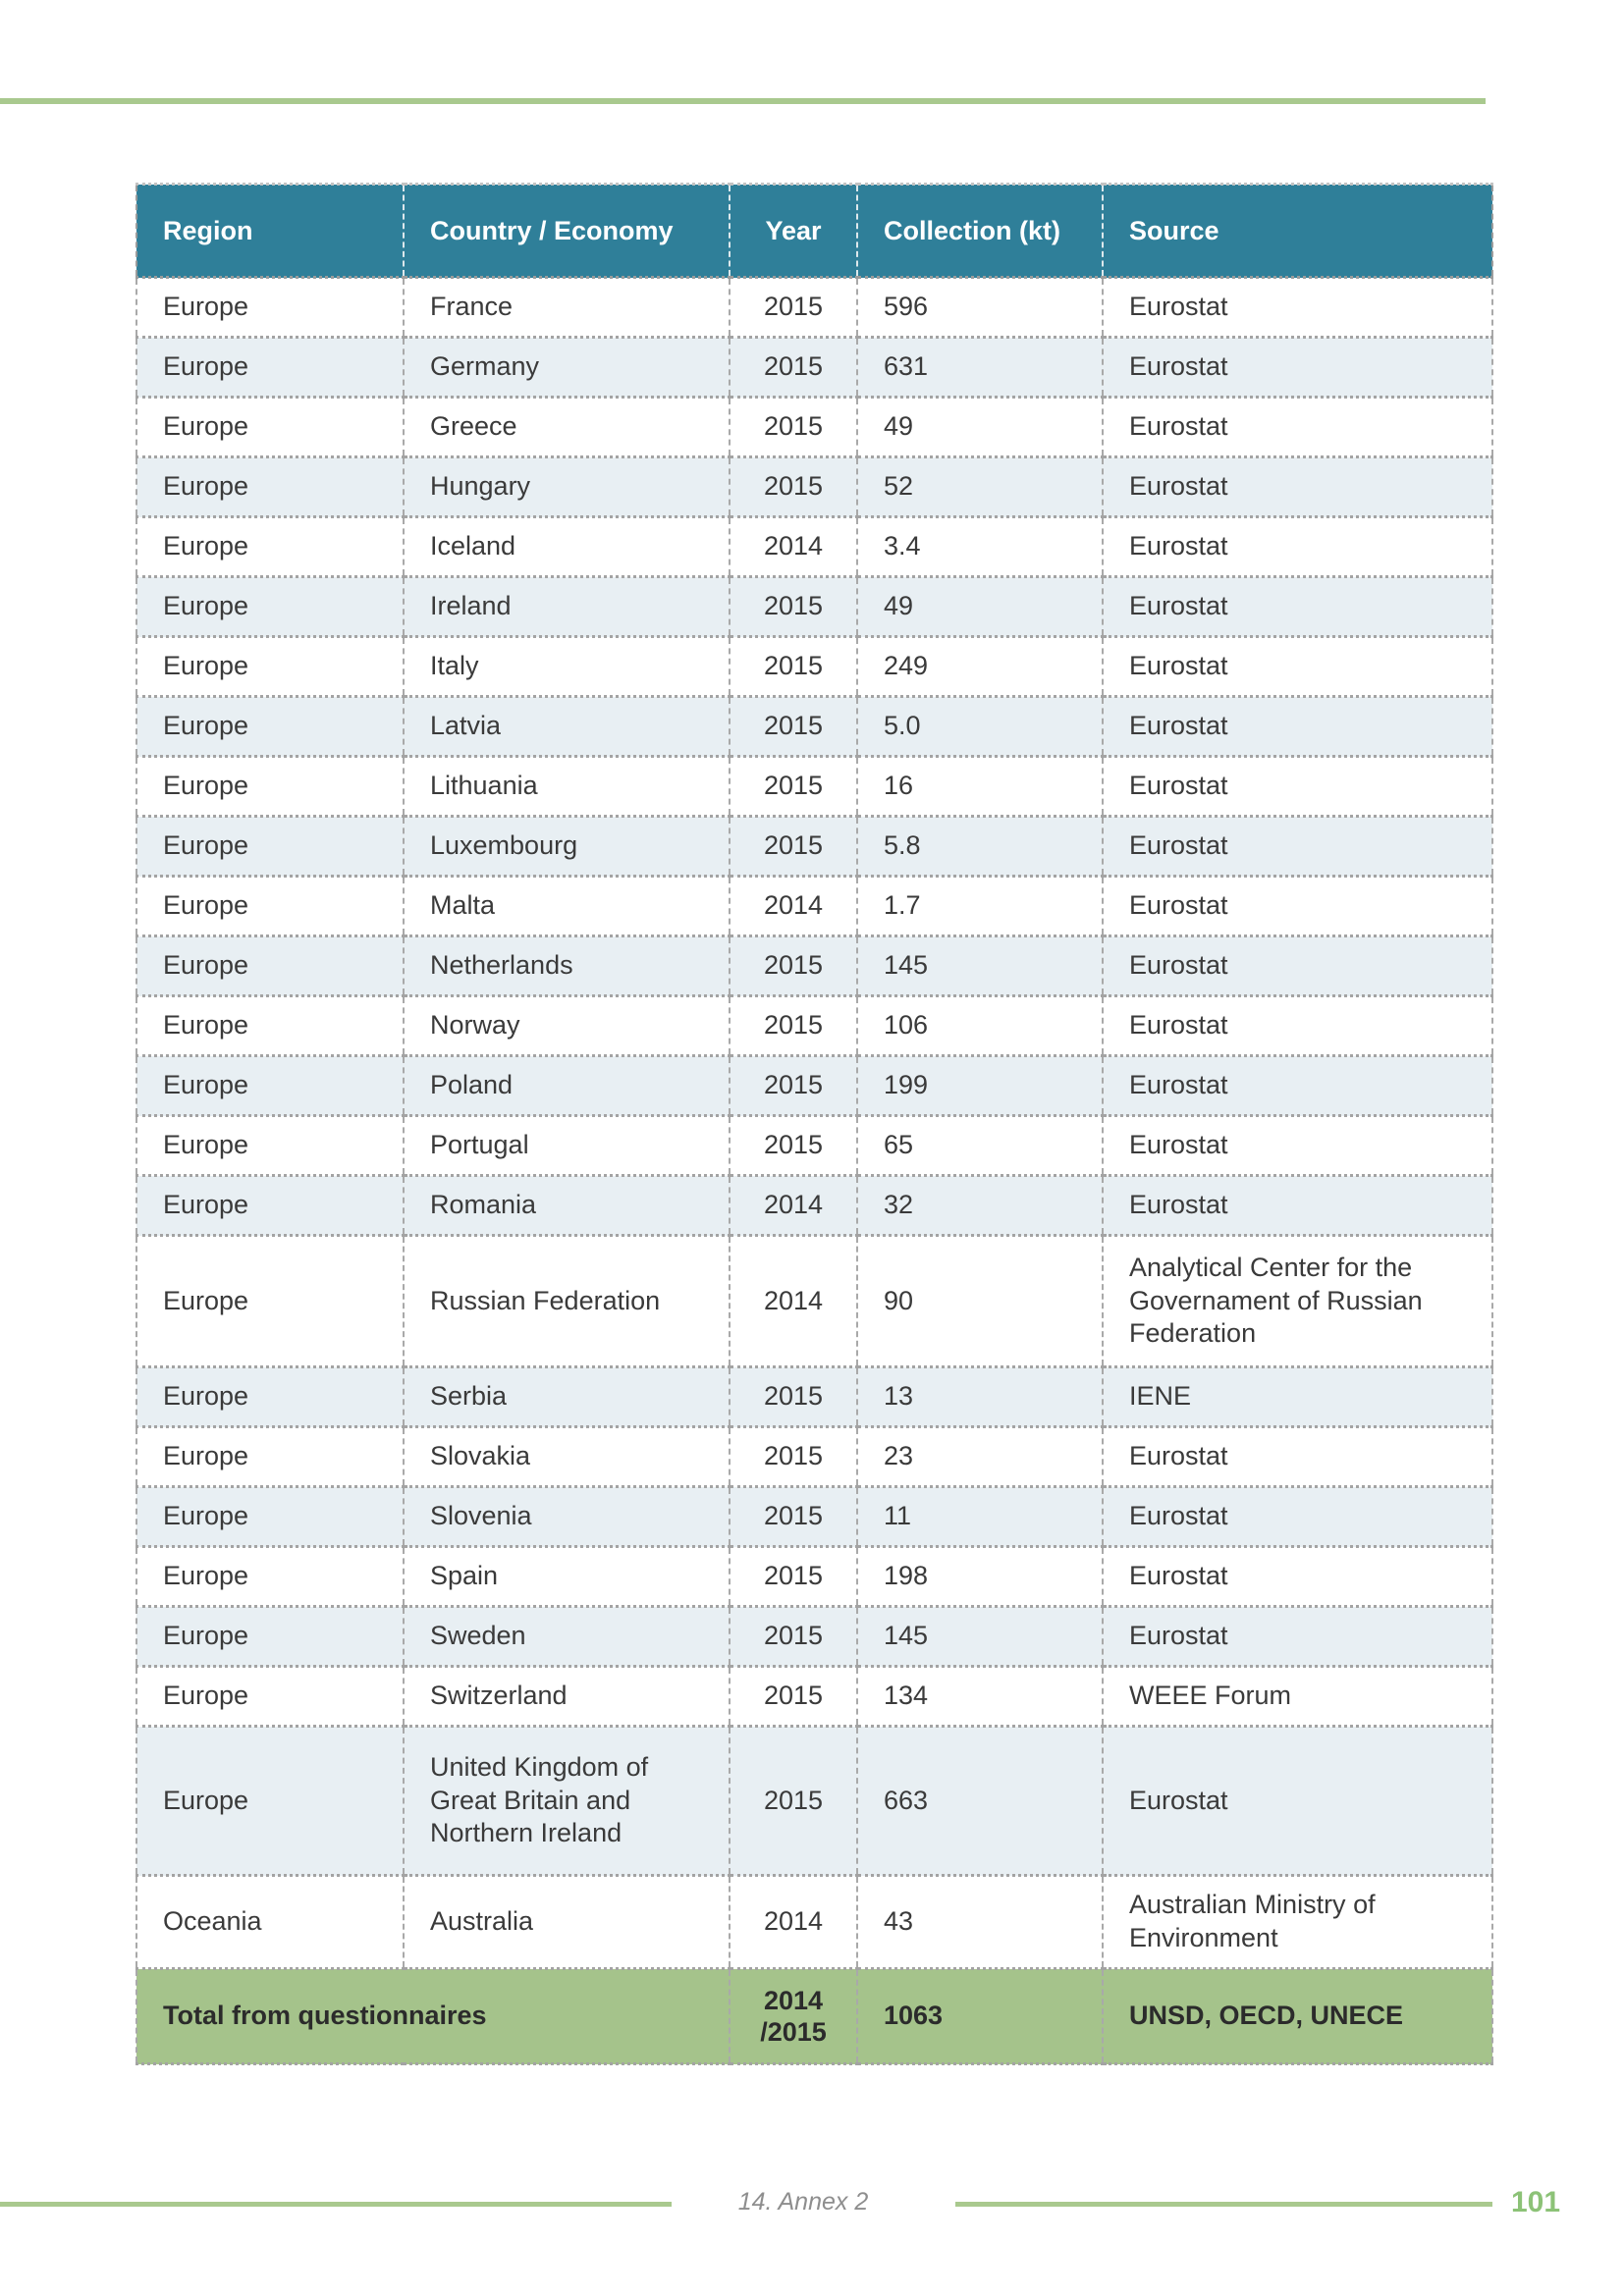 This screenshot has width=1624, height=2296. I want to click on table-row: Europe Greece 2015 49 Eurostat, so click(814, 427).